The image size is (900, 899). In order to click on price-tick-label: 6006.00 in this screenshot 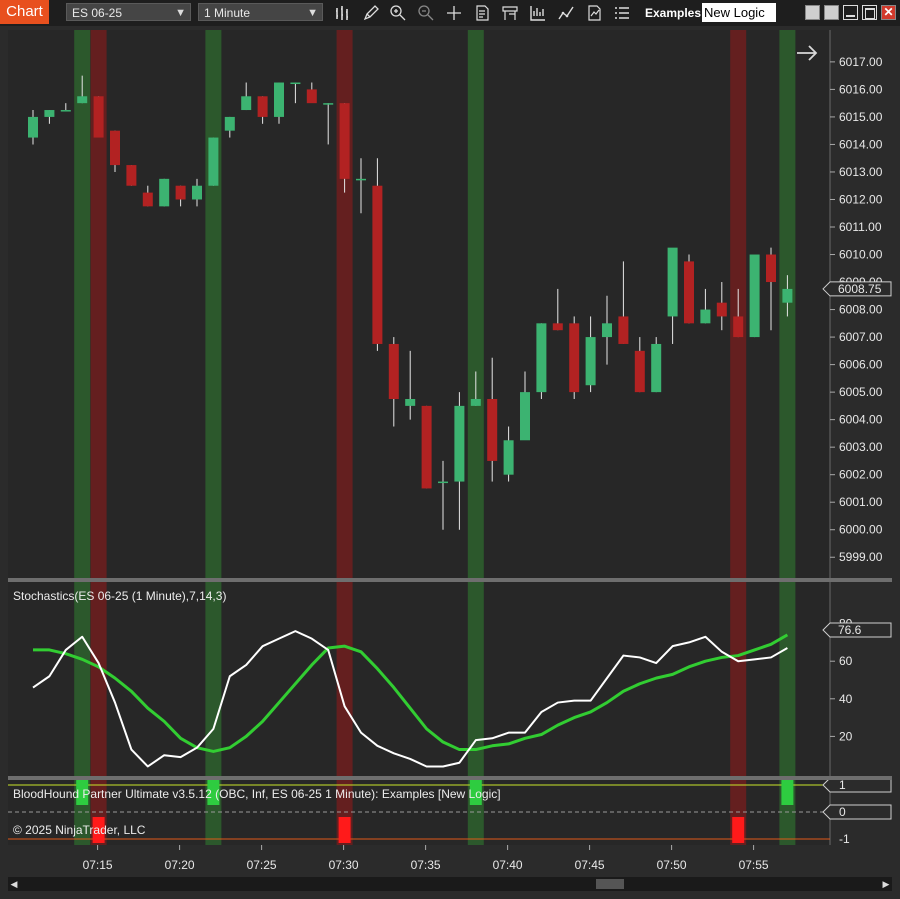, I will do `click(861, 365)`.